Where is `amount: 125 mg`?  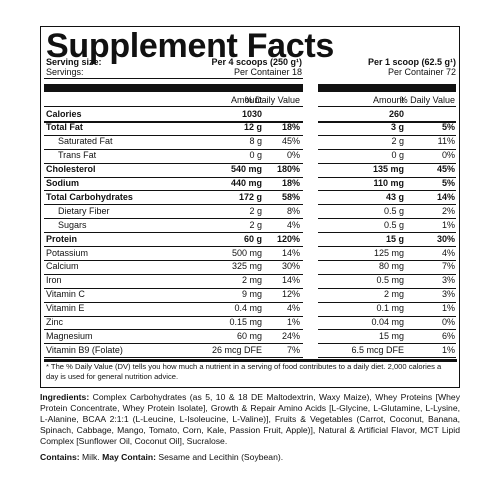
amount: 125 mg is located at coordinates (388, 252).